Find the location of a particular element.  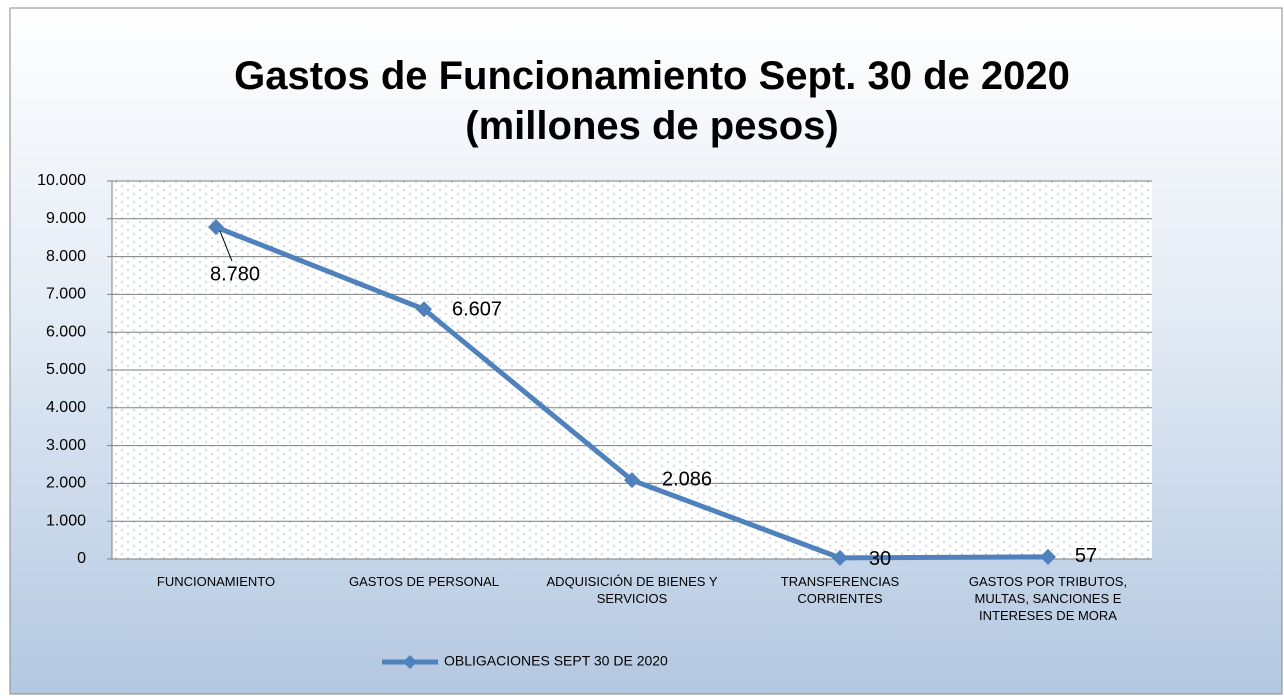

y-tick-label: 5.000 is located at coordinates (66, 369).